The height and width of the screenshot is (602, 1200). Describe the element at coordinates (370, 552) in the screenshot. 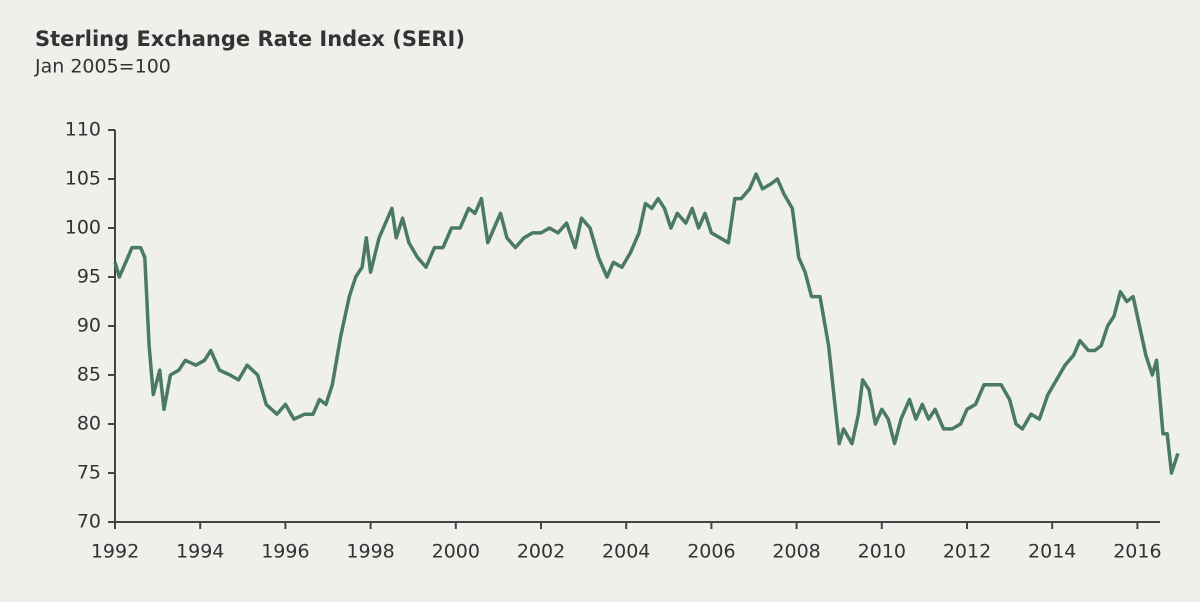

I see `x-tick-label: 1998` at that location.